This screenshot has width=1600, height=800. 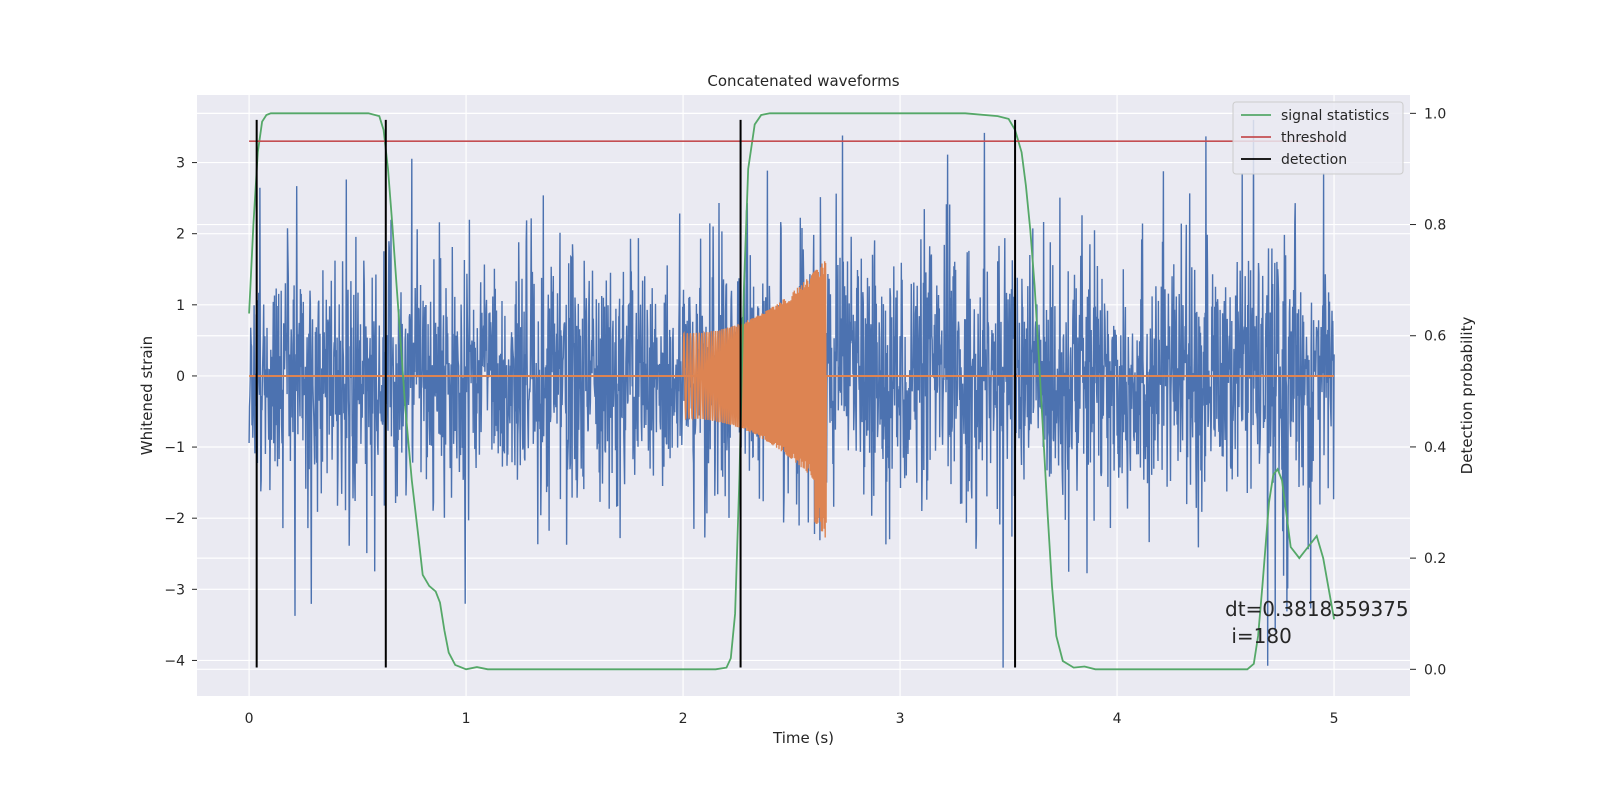 What do you see at coordinates (1435, 337) in the screenshot?
I see `right-y-tick-label: 0.6` at bounding box center [1435, 337].